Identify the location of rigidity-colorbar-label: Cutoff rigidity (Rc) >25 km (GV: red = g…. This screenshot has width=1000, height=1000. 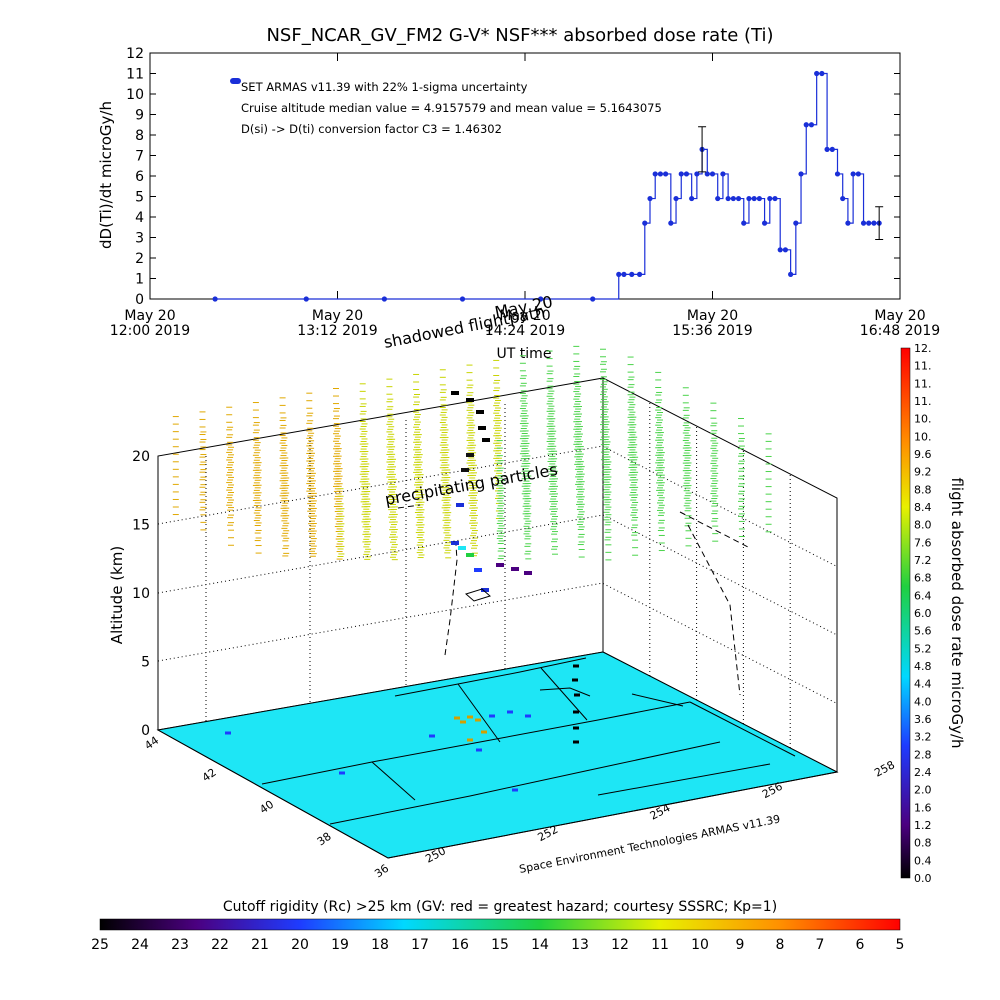
(500, 907).